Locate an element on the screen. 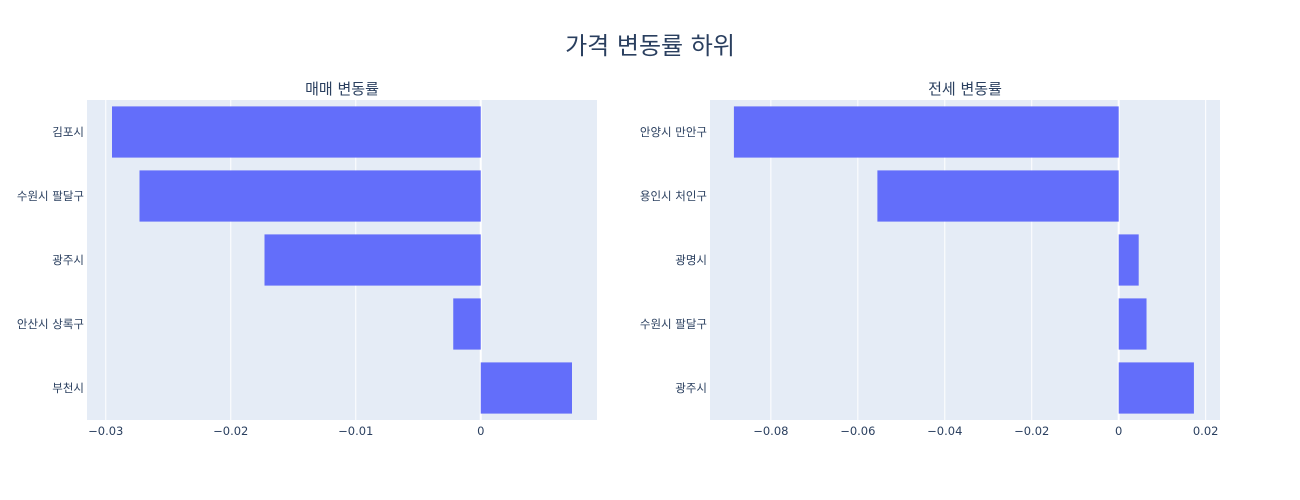  x-tick-label: 0.02 is located at coordinates (1206, 431).